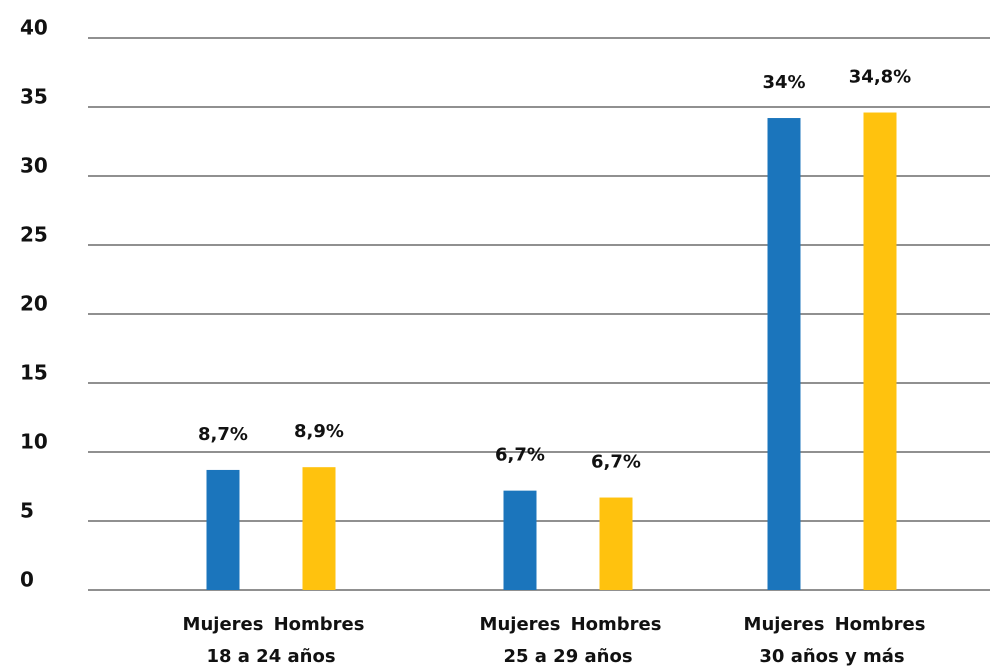 This screenshot has width=990, height=669. What do you see at coordinates (783, 82) in the screenshot?
I see `data-label: 34%` at bounding box center [783, 82].